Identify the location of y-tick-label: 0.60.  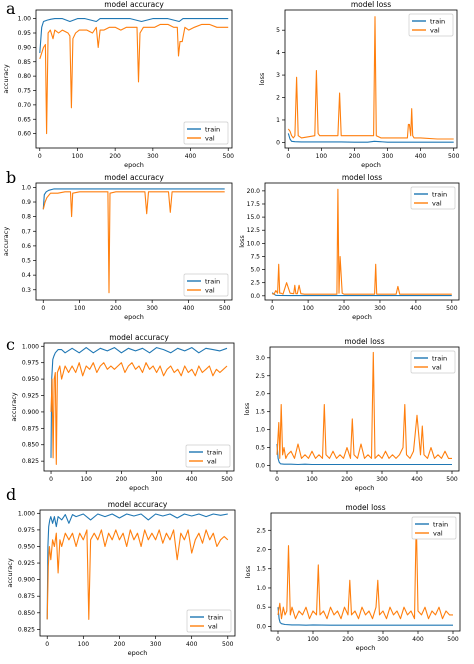
(25, 134).